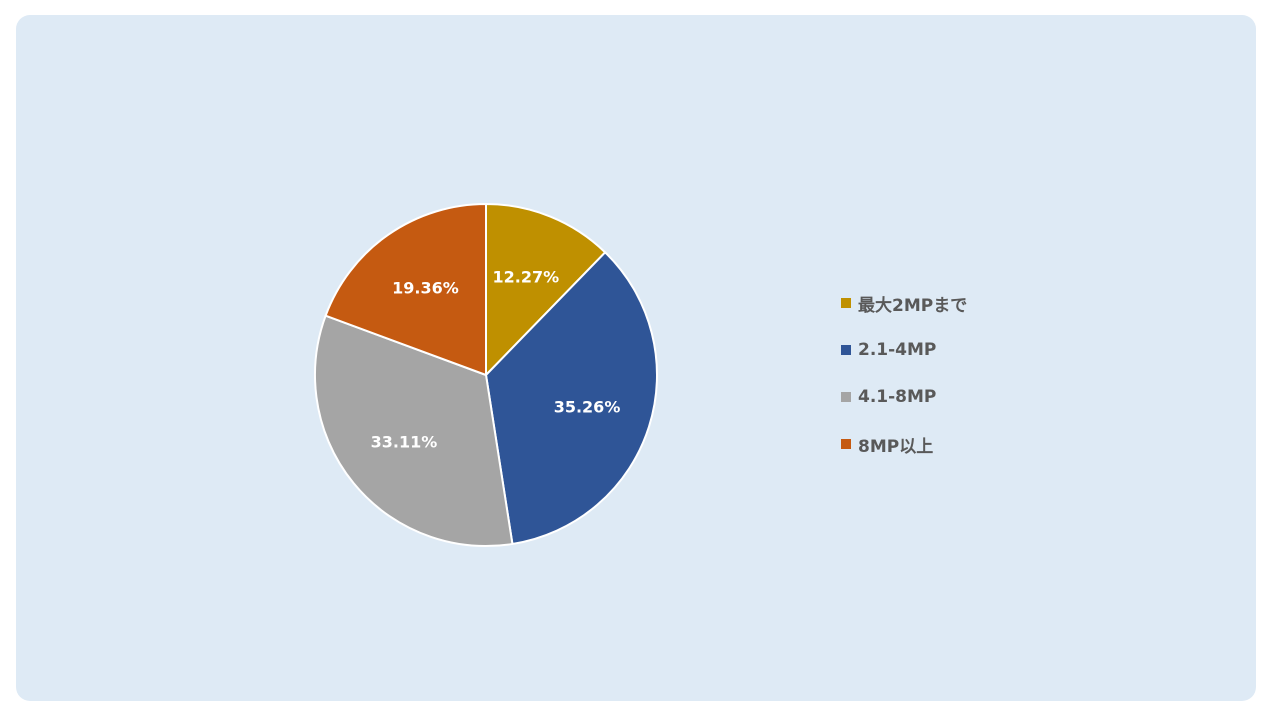 This screenshot has height=720, width=1280. Describe the element at coordinates (404, 442) in the screenshot. I see `data-label: 33.11%` at that location.